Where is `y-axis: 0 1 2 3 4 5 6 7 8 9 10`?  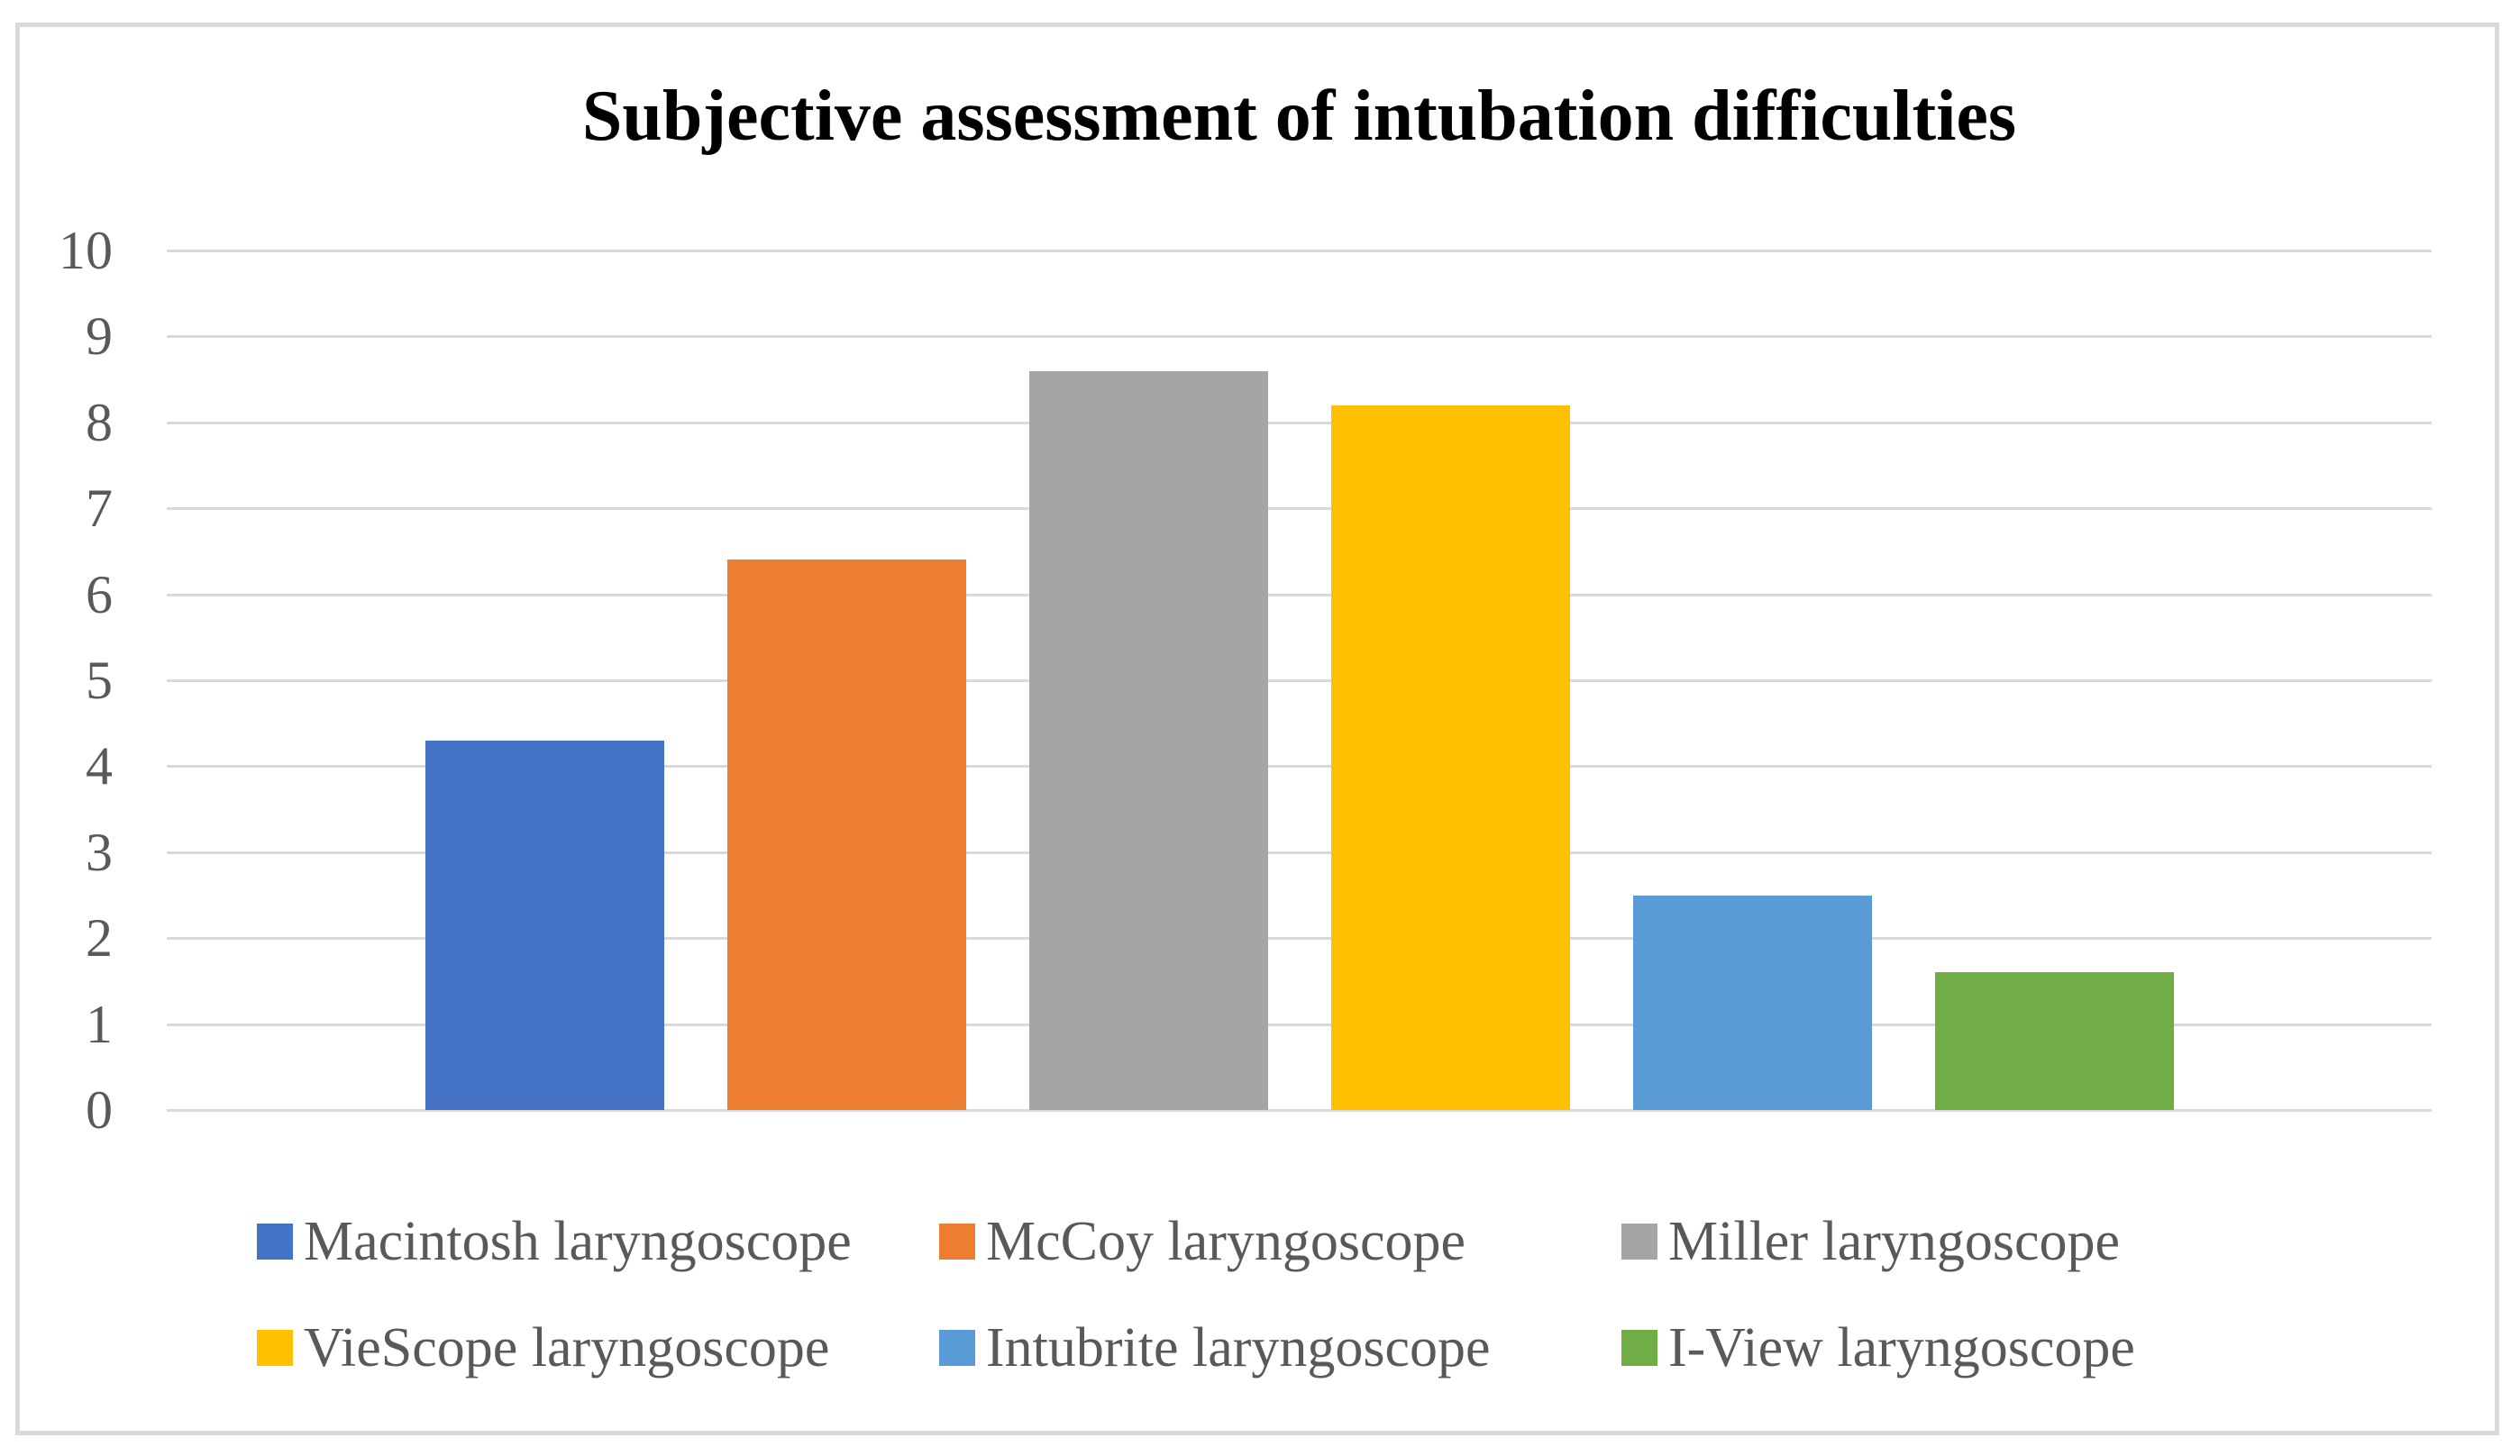
y-axis: 0 1 2 3 4 5 6 7 8 9 10 is located at coordinates (57, 728).